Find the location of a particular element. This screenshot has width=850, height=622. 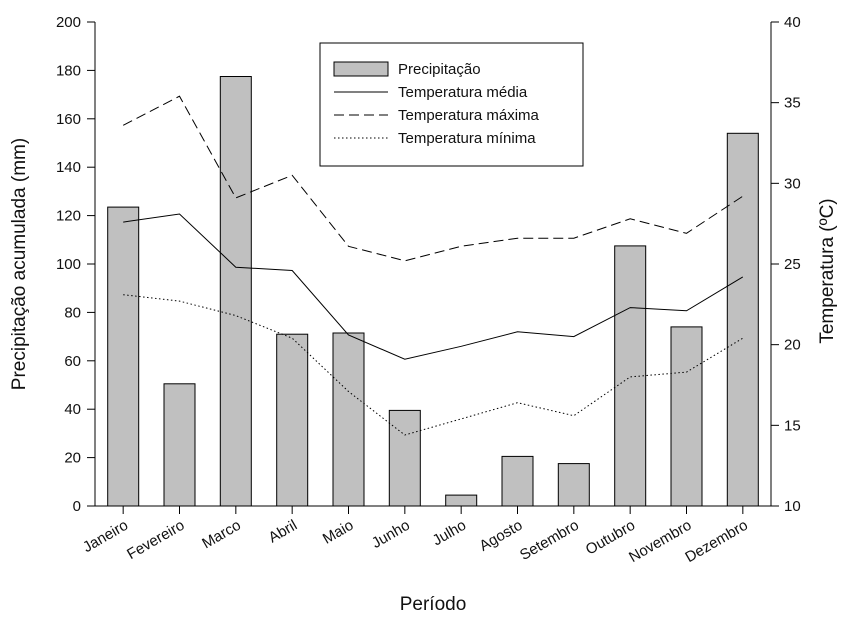

bar-dezembro is located at coordinates (742, 319).